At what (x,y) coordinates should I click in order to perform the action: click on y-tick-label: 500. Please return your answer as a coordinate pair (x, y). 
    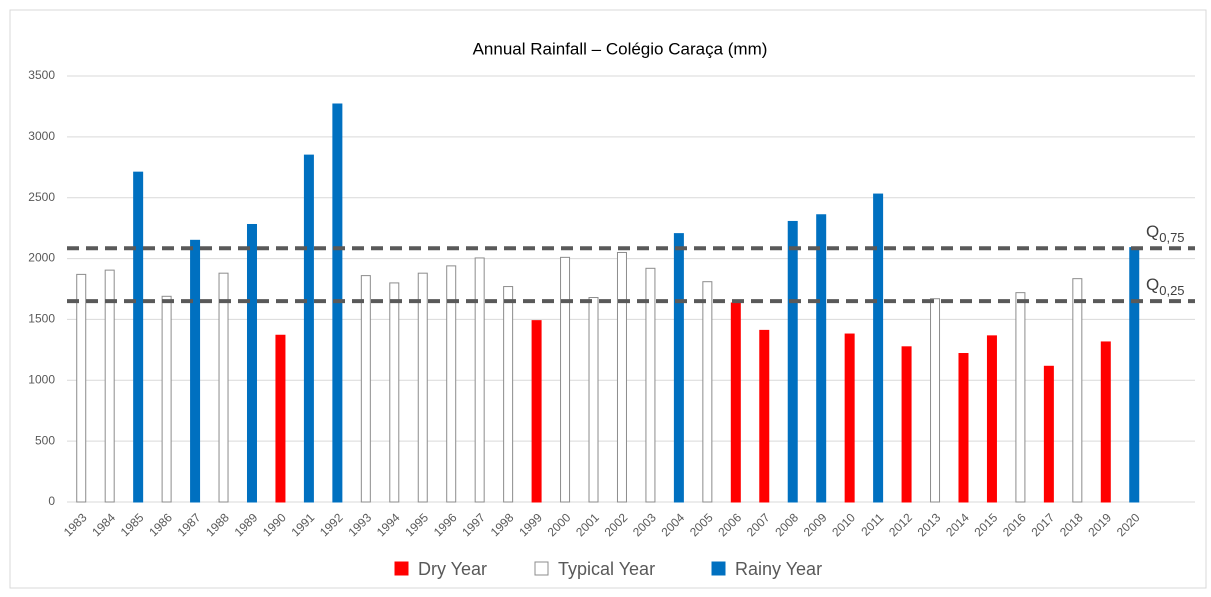
    Looking at the image, I should click on (45, 440).